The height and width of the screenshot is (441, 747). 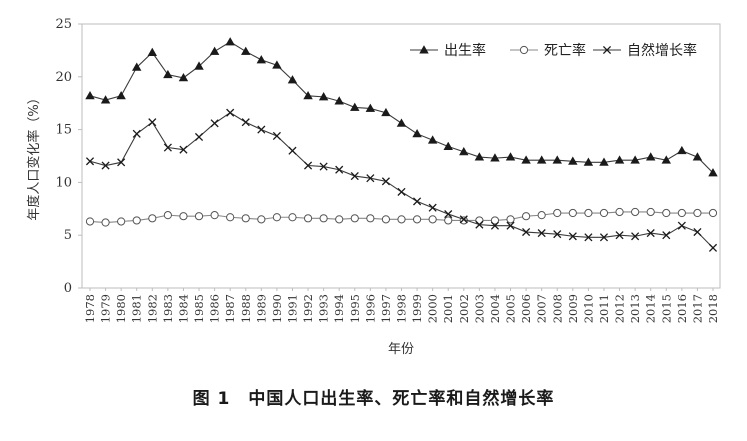 I want to click on figure-caption: 图 1 中国人口出生率、死亡率和自然增长率, so click(x=373, y=399).